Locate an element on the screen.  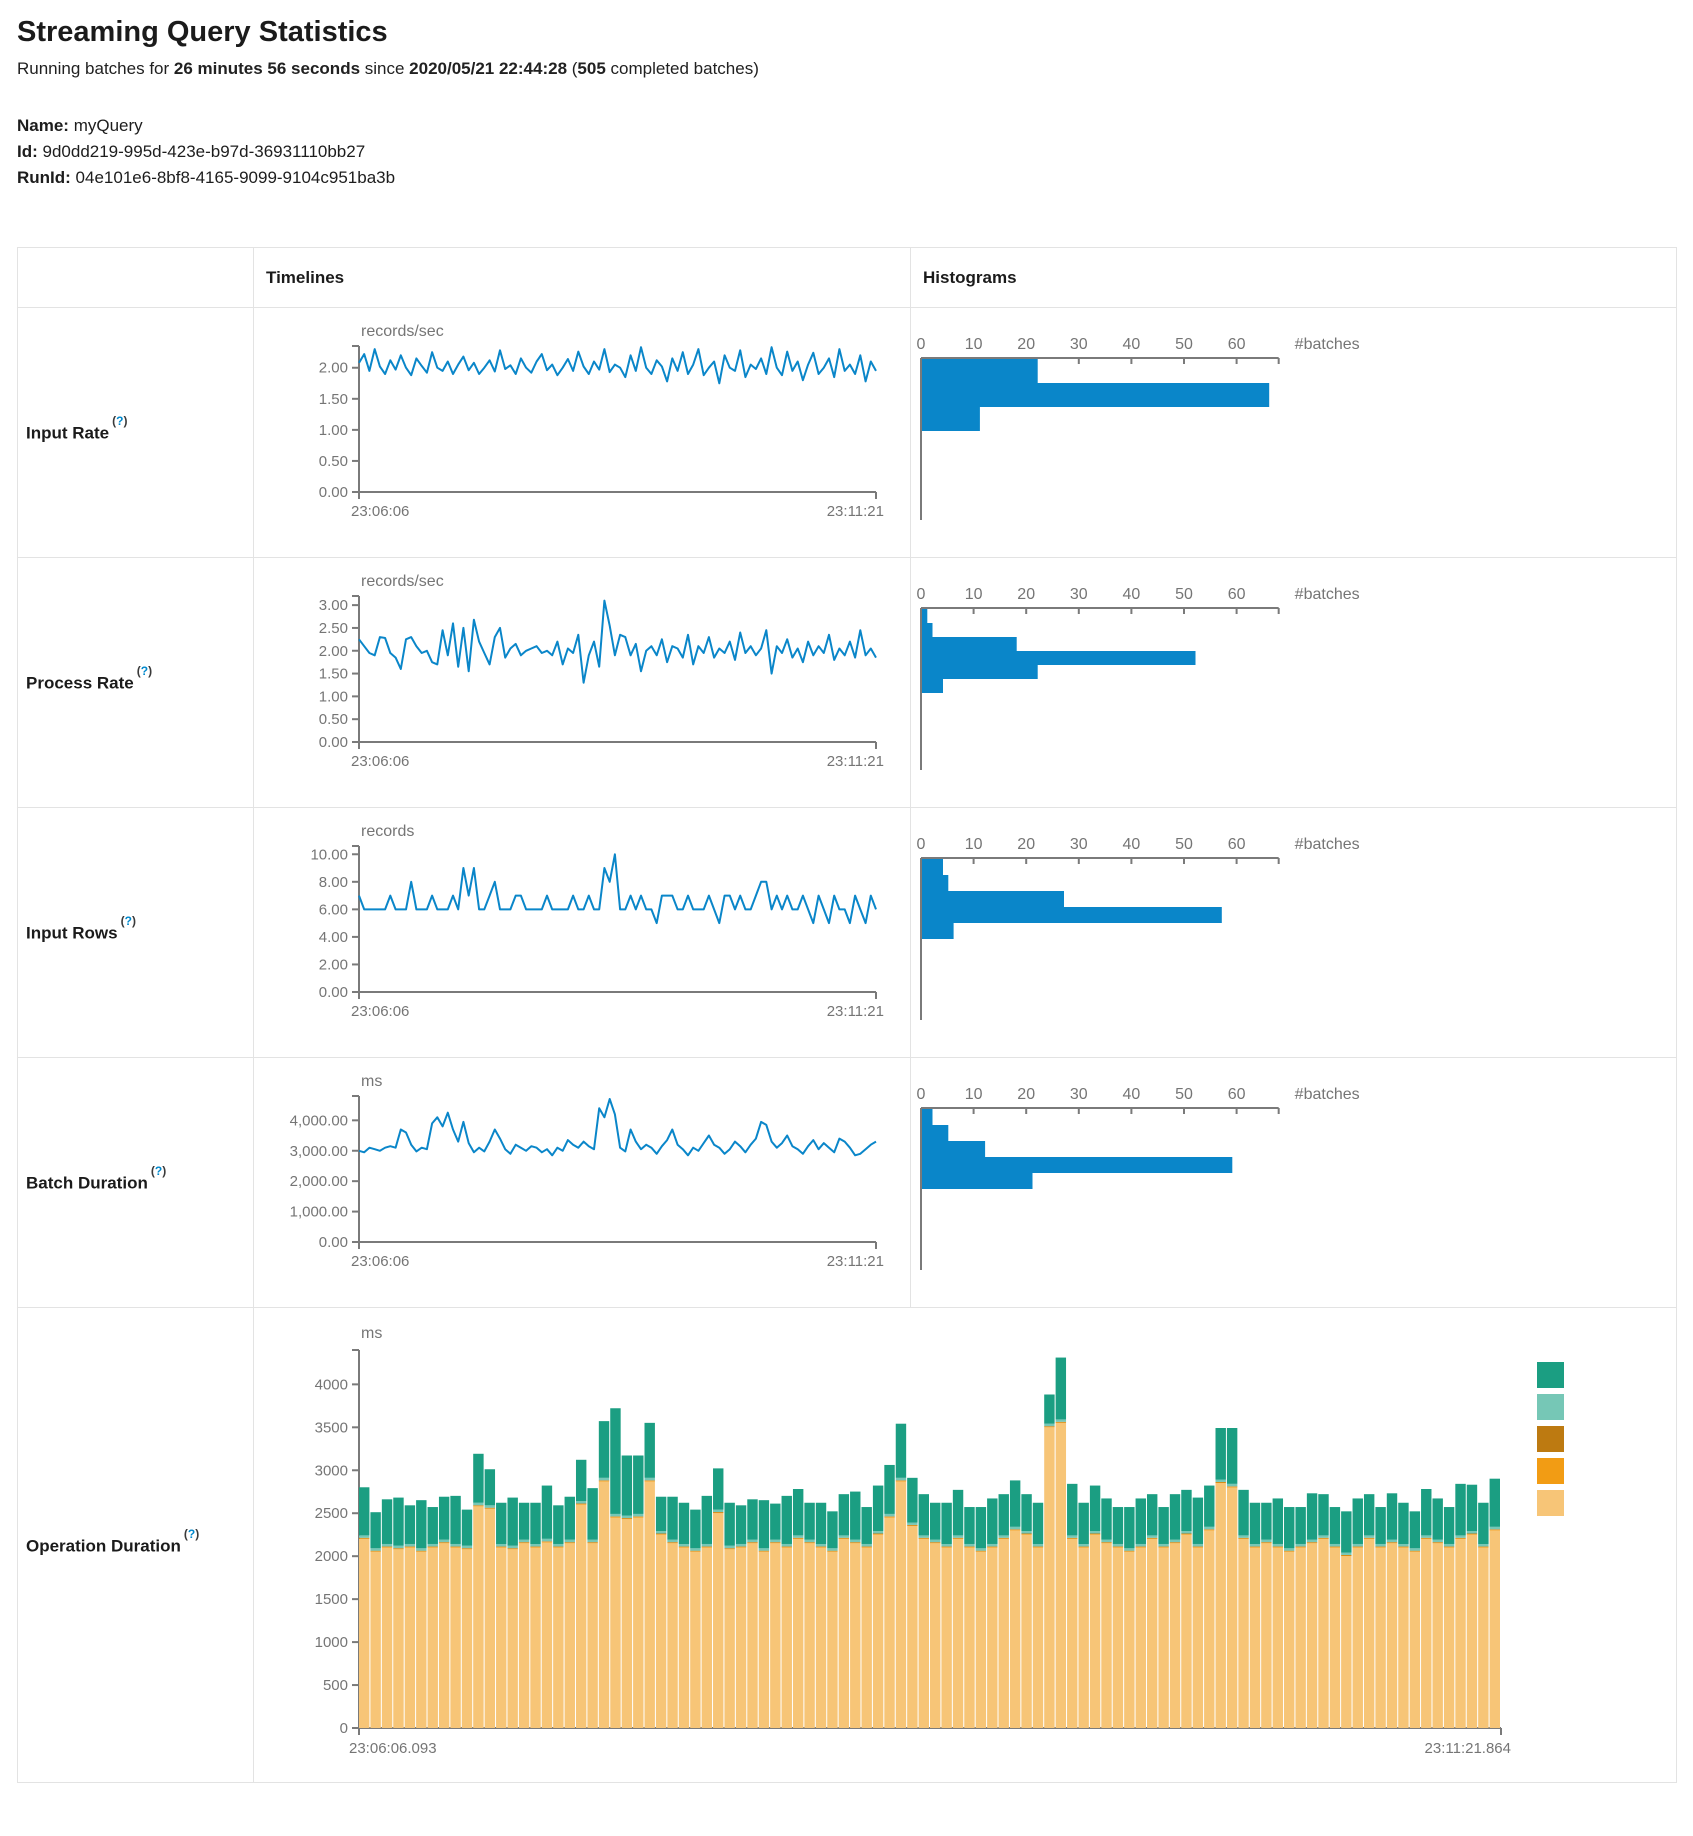
input-rows-help-icon: (?) is located at coordinates (128, 921).